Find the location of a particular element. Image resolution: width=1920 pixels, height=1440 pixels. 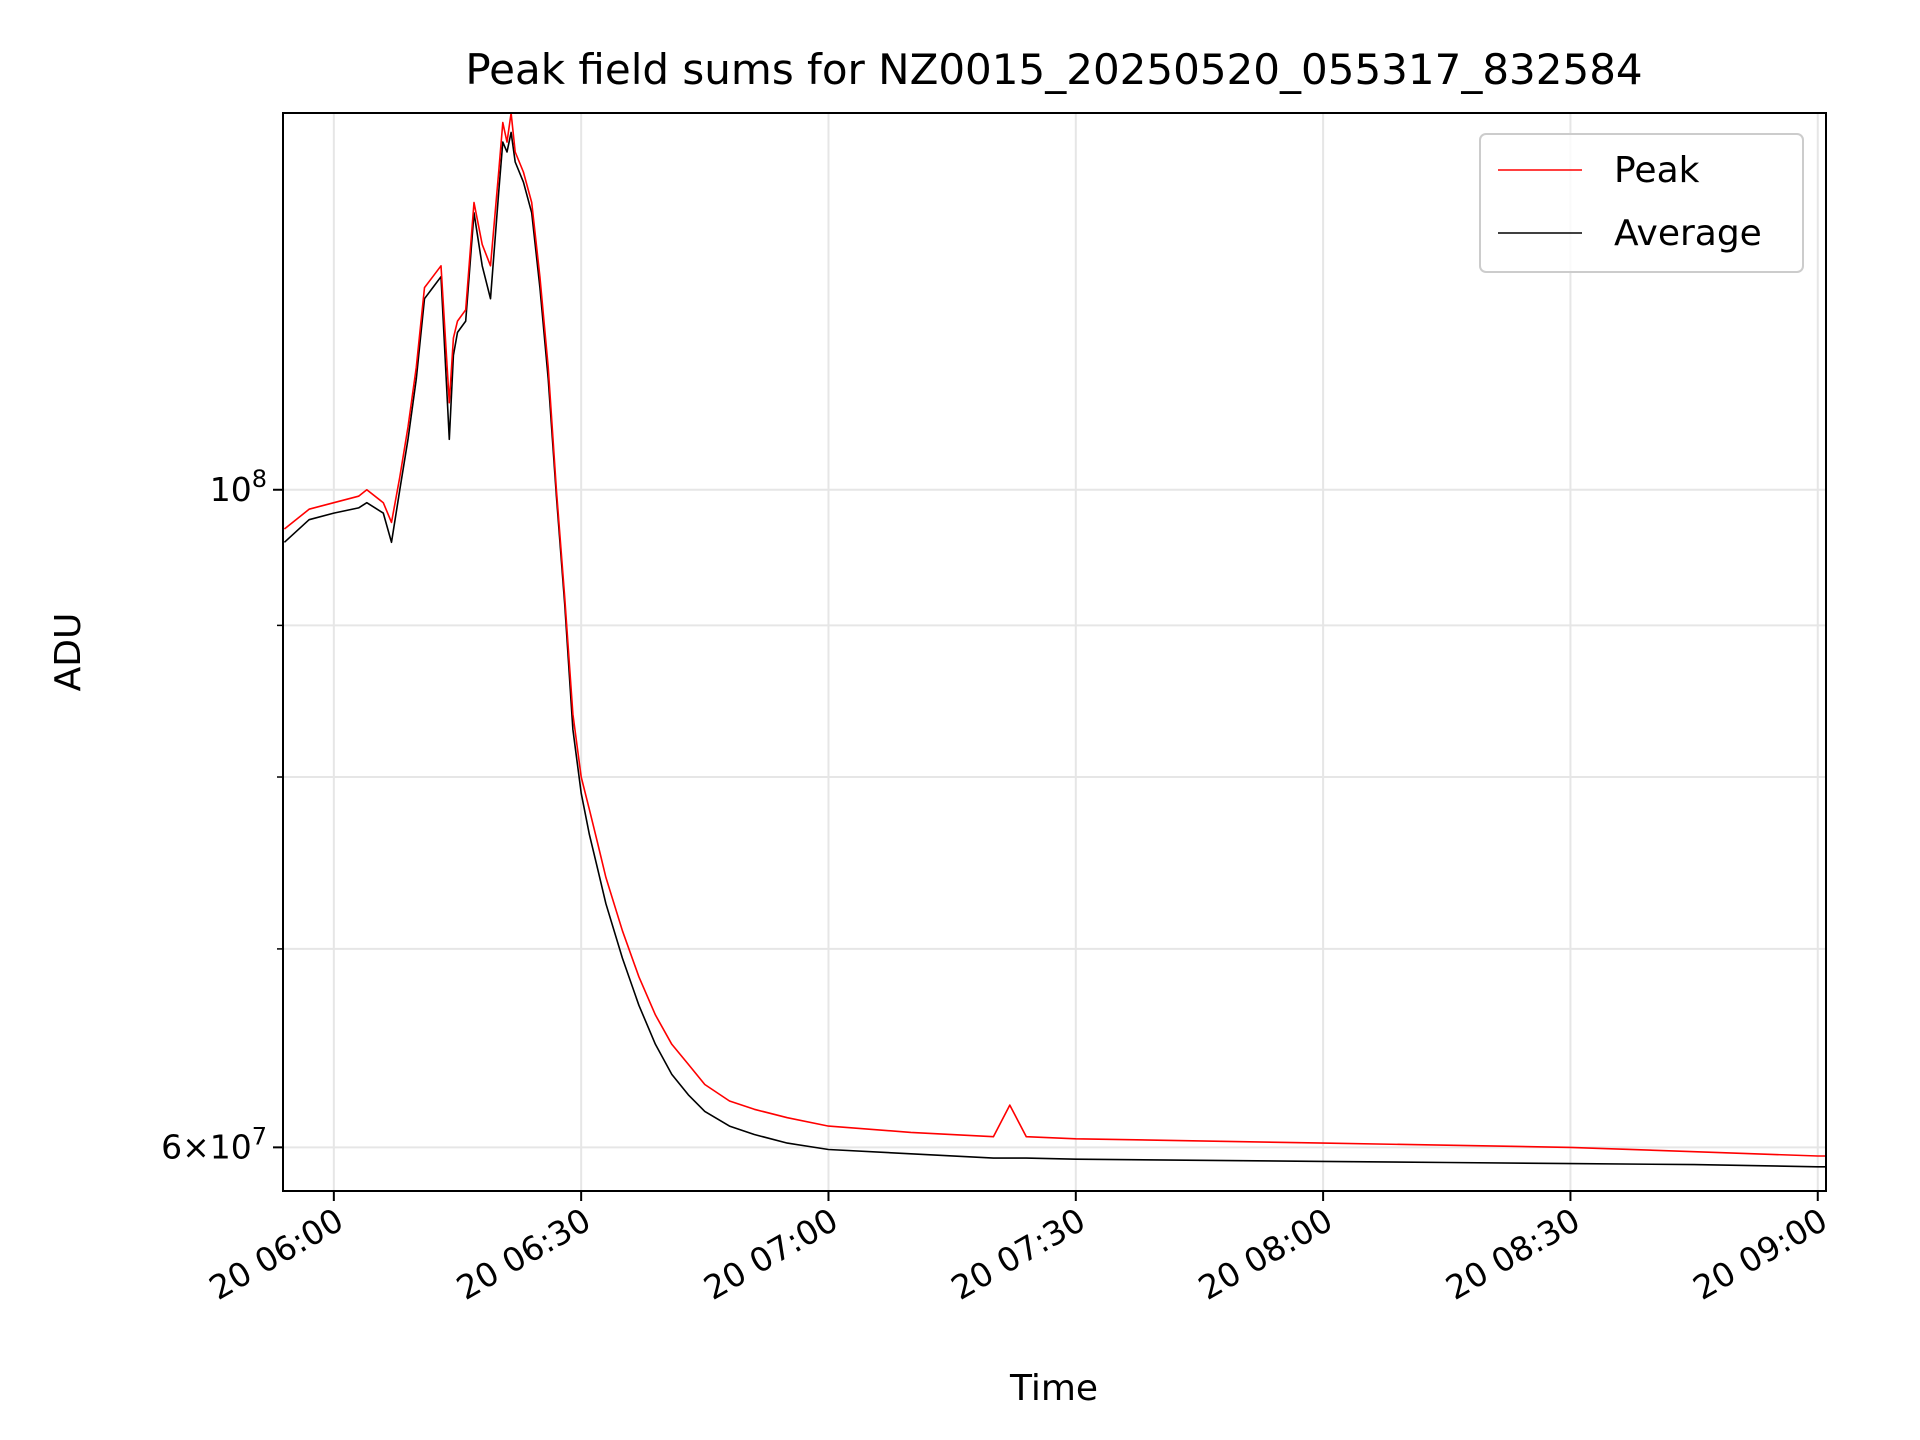

legend-label-peak: Peak is located at coordinates (1657, 170).